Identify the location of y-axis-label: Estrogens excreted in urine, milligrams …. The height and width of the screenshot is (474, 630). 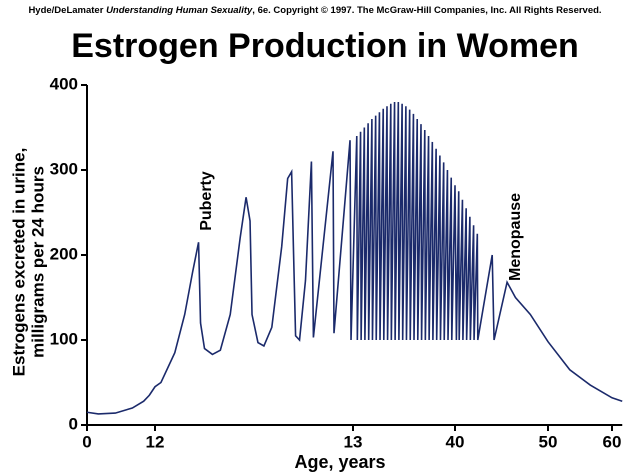
(28, 262).